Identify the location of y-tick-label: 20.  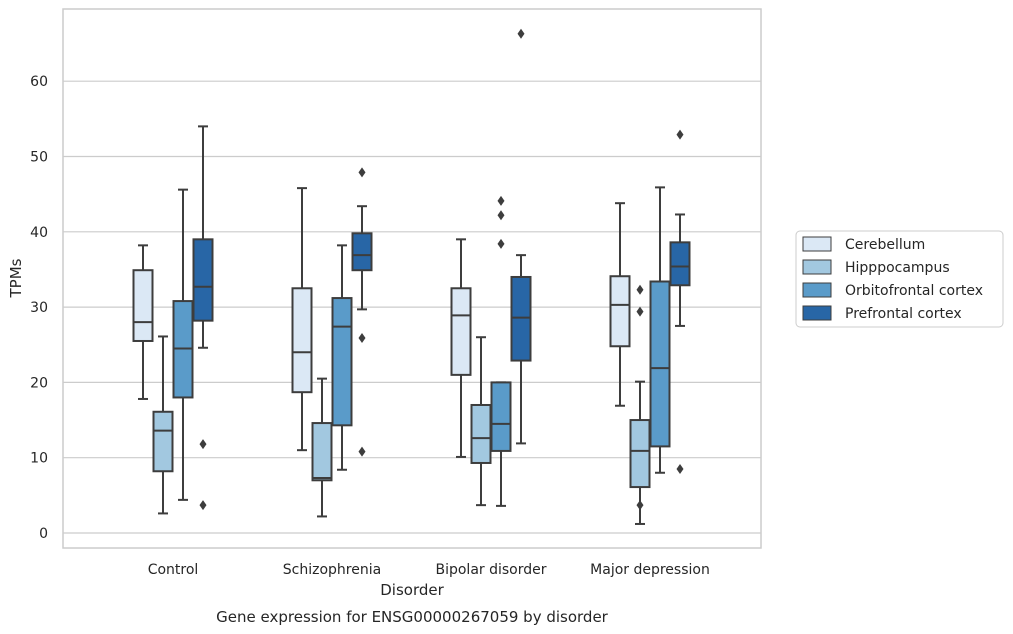
(39, 383).